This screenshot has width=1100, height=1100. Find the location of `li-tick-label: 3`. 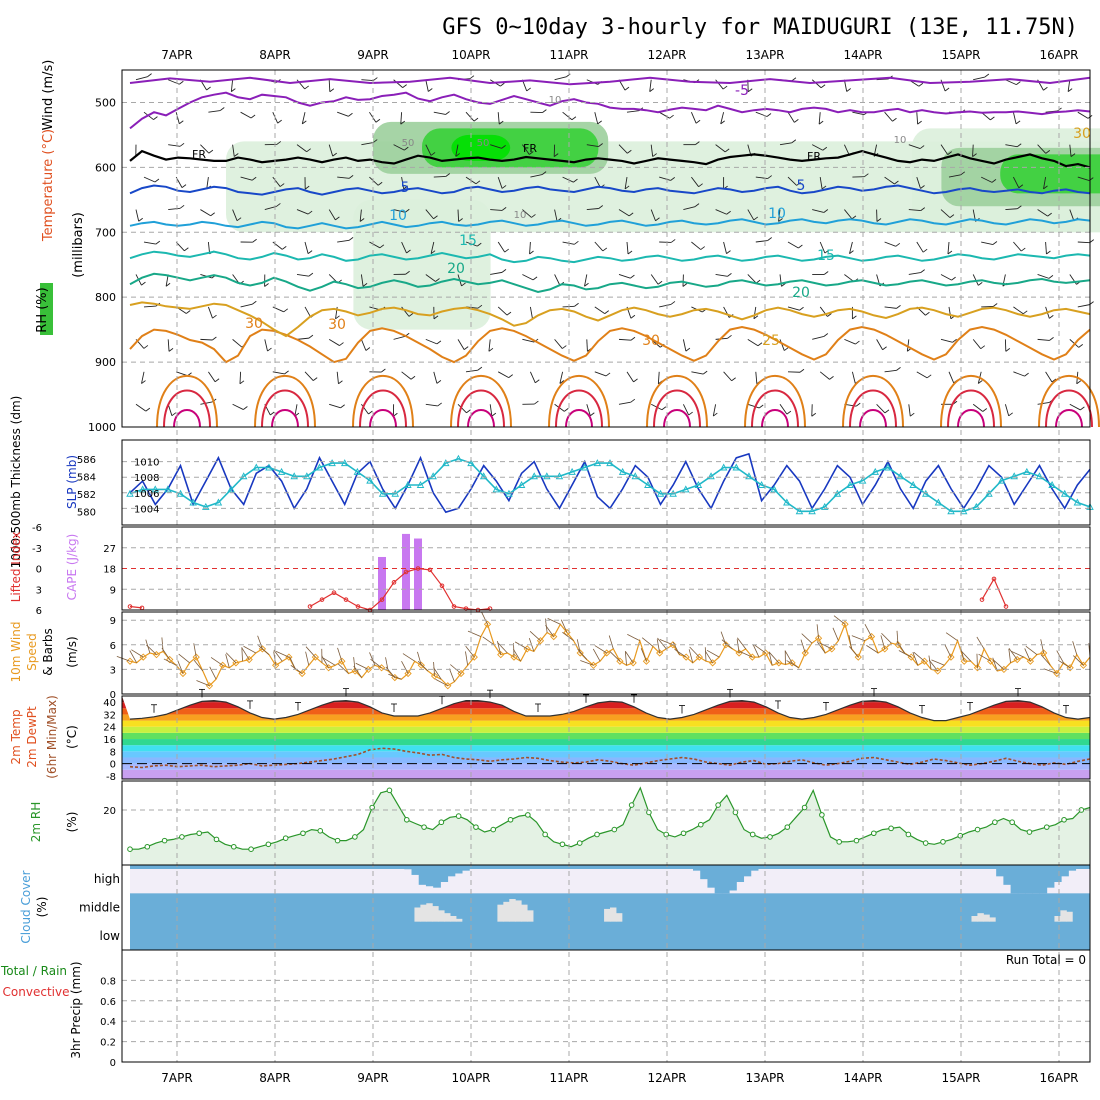

li-tick-label: 3 is located at coordinates (39, 590).